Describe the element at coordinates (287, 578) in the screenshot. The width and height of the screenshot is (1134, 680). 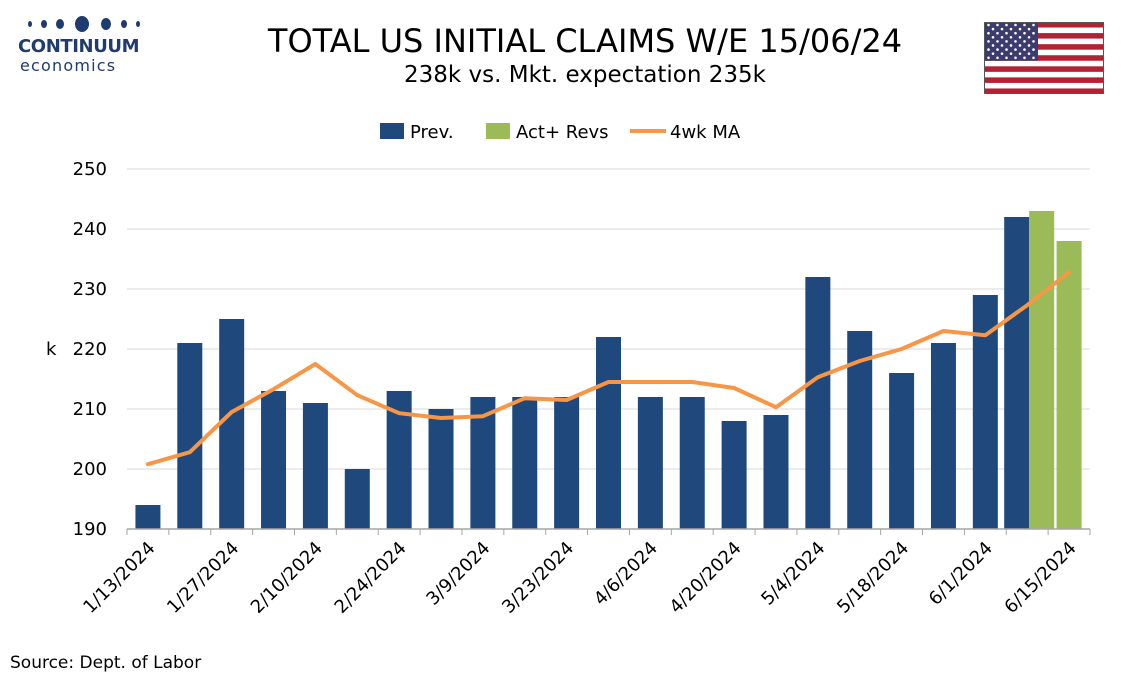
I see `x-tick-label: 2/10/2024` at that location.